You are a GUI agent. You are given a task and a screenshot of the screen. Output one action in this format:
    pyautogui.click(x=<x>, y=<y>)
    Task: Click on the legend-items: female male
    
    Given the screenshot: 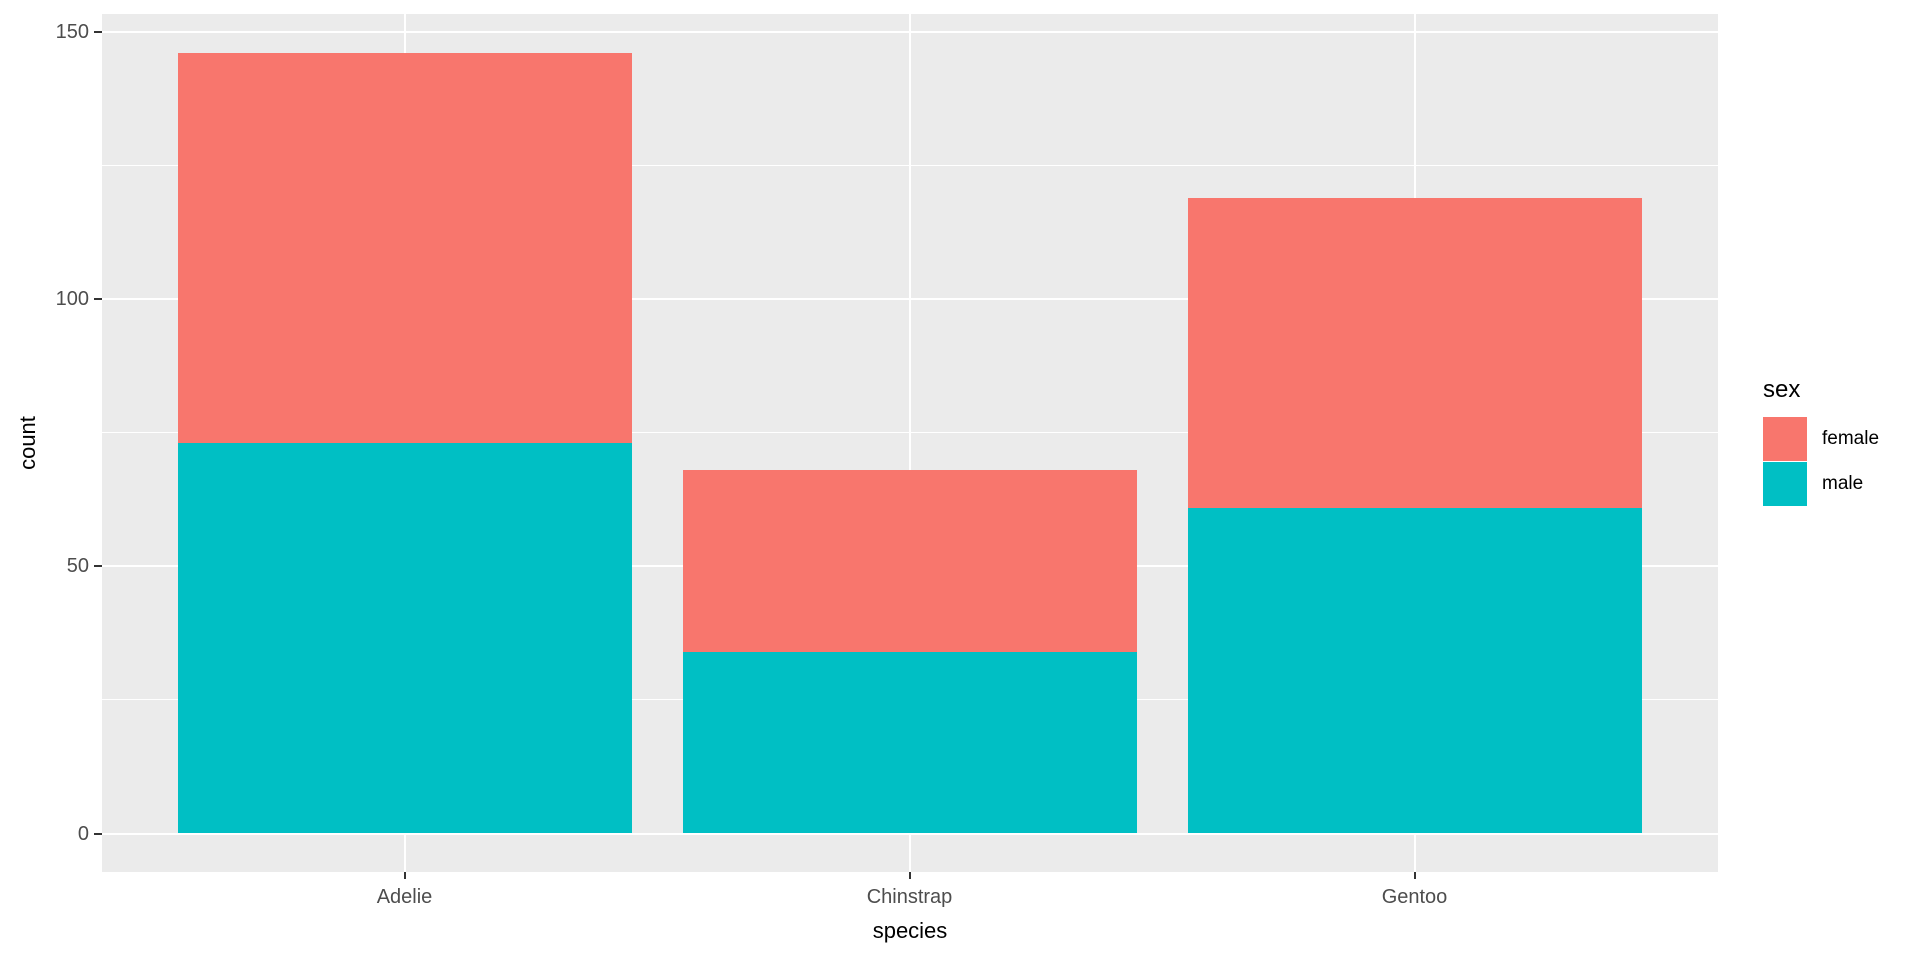 What is the action you would take?
    pyautogui.click(x=1821, y=461)
    